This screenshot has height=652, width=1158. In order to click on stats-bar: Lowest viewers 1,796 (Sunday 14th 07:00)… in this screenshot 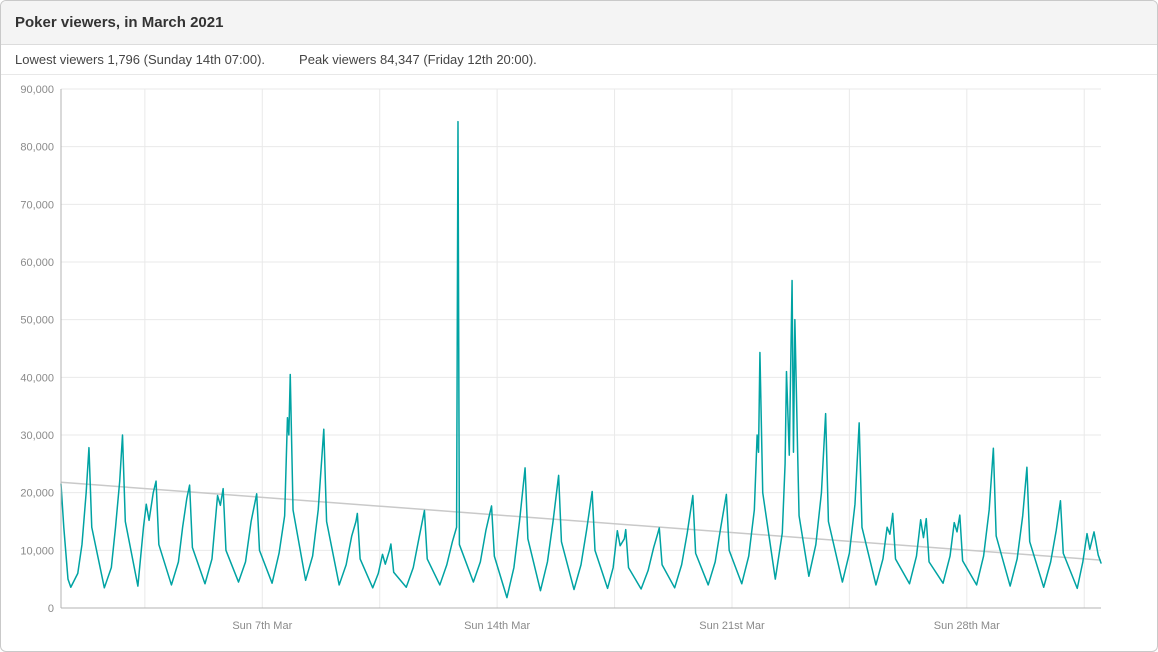, I will do `click(579, 60)`.